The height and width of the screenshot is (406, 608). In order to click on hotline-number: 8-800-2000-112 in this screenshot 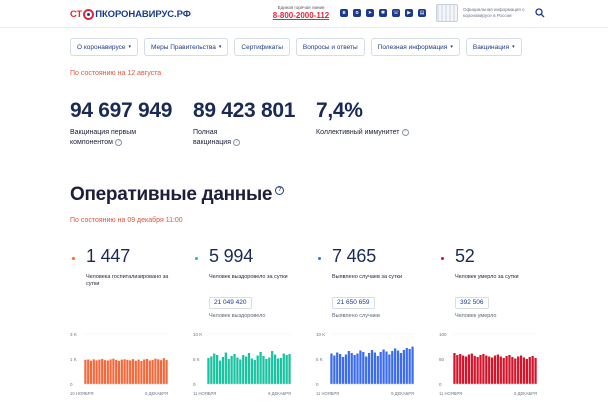, I will do `click(301, 15)`.